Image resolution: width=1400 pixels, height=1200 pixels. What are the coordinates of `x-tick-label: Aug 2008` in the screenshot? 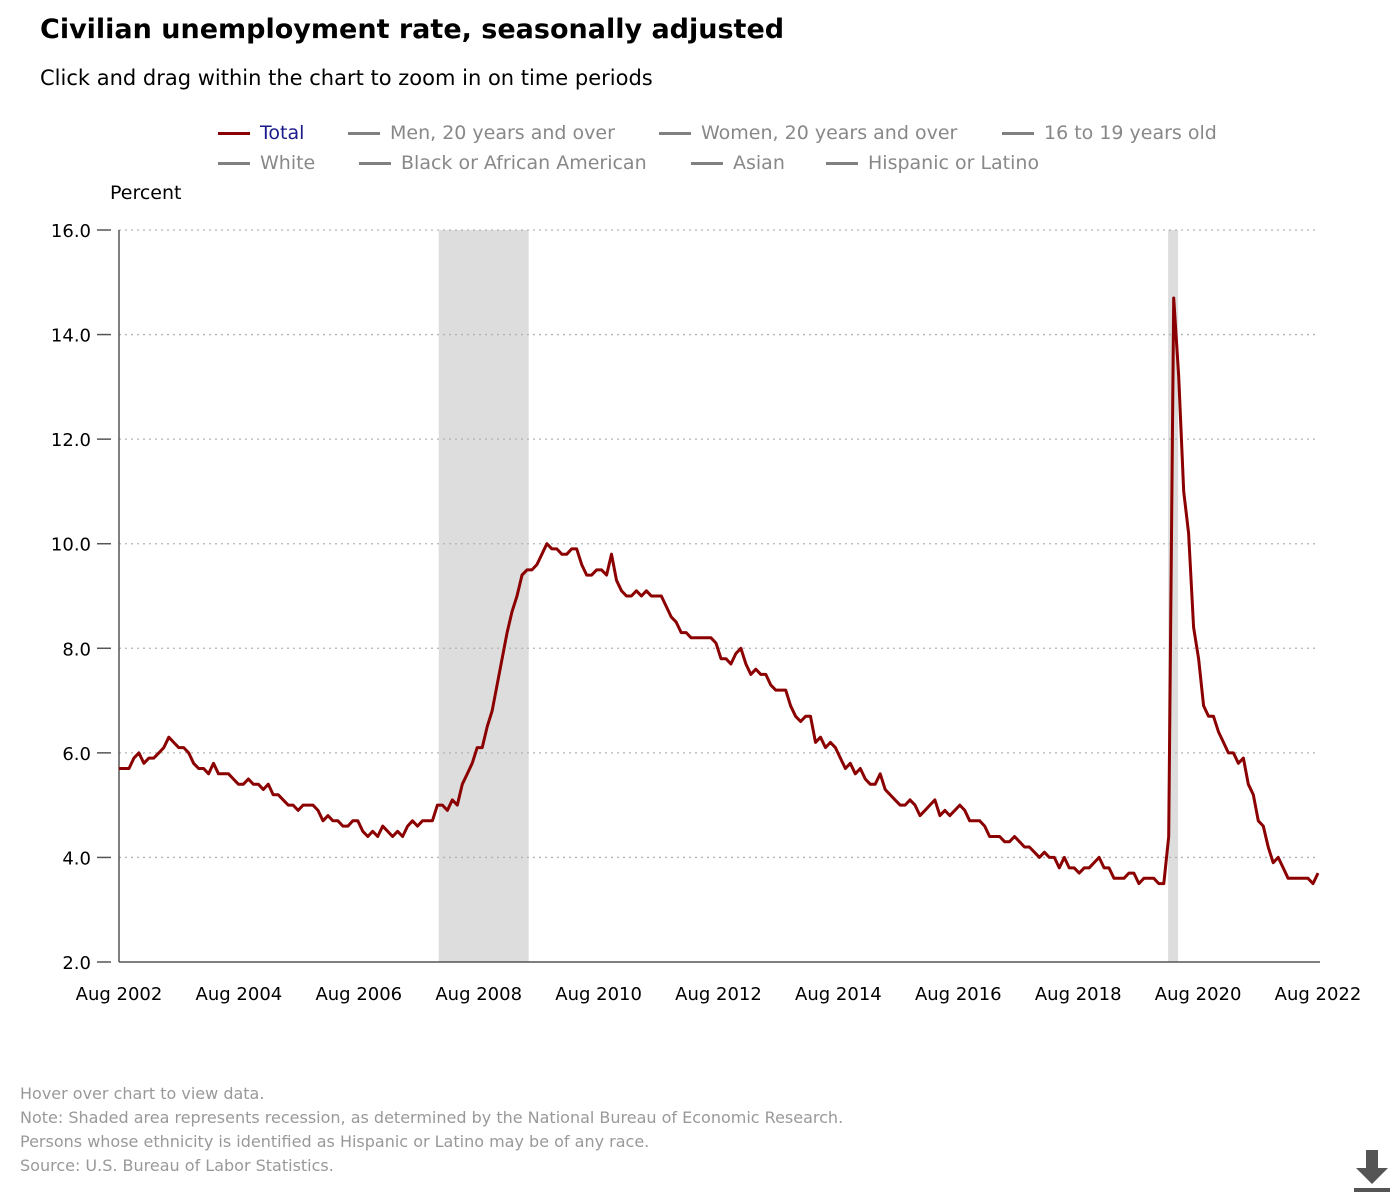 It's located at (478, 994).